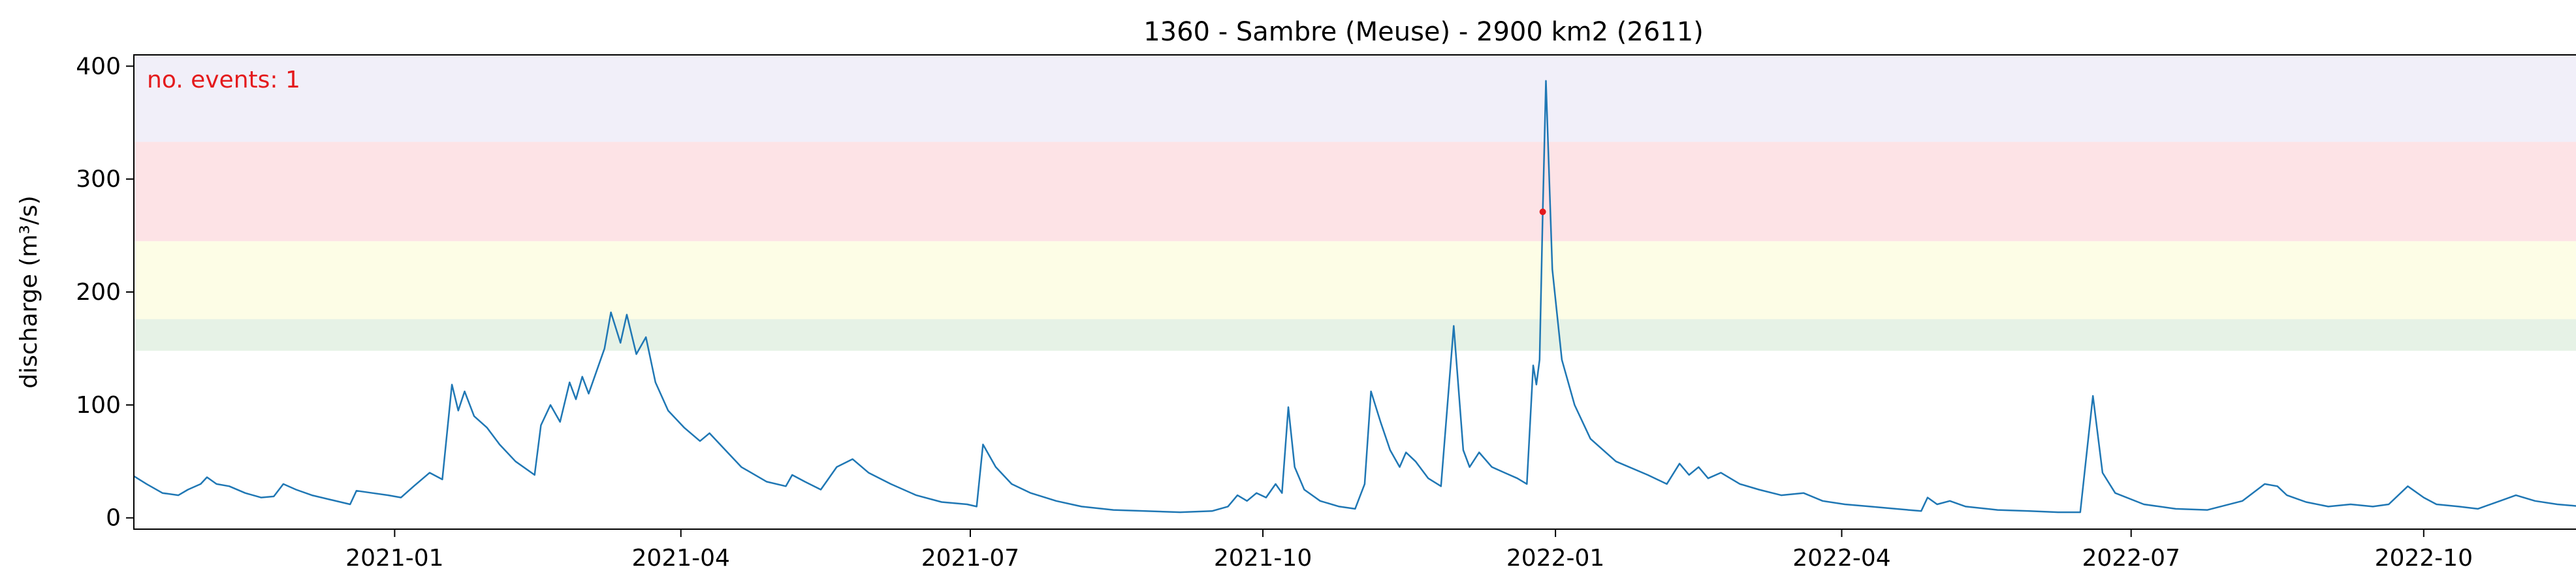 Image resolution: width=2576 pixels, height=569 pixels. I want to click on y-tick-label: 400, so click(98, 66).